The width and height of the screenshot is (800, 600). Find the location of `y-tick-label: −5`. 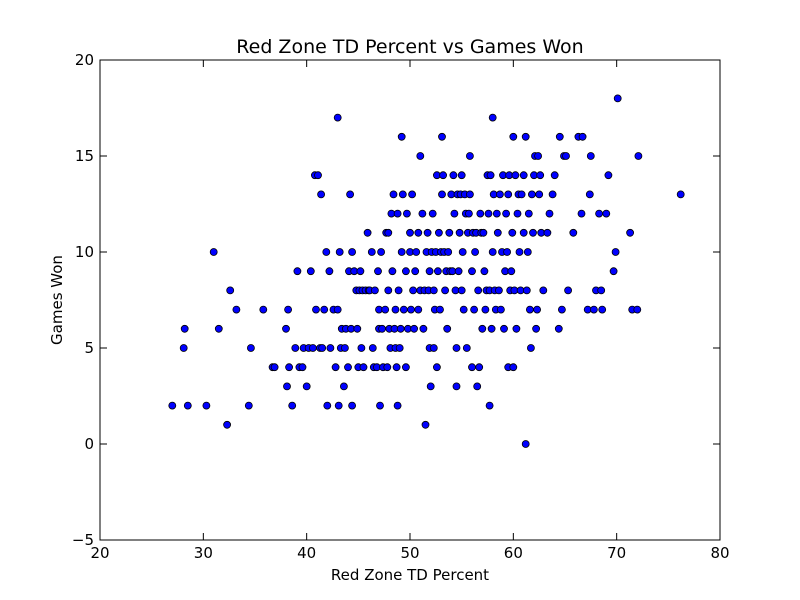

y-tick-label: −5 is located at coordinates (83, 540).